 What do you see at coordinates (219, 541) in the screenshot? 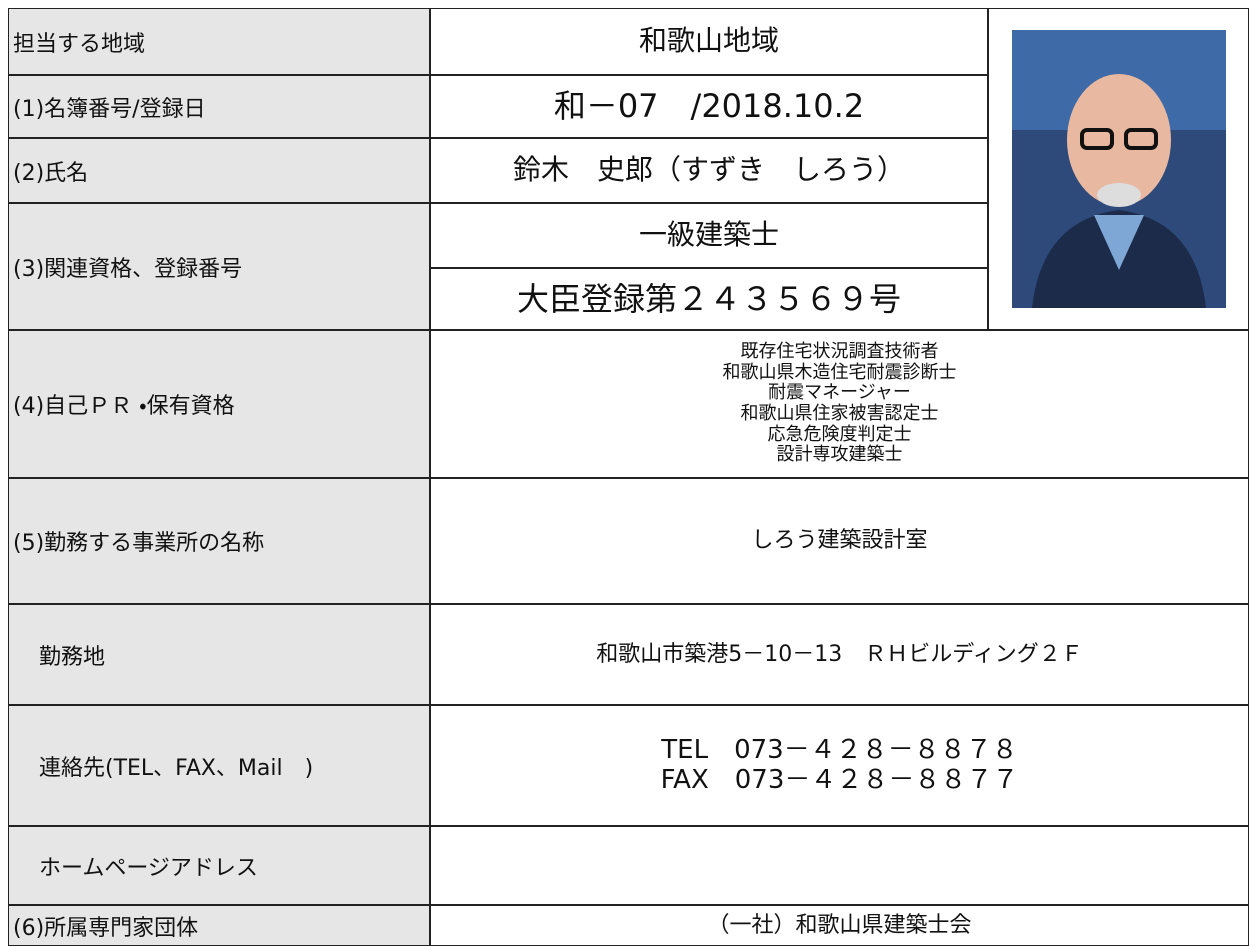
I see `row-label: (5)勤務する事業所の名称` at bounding box center [219, 541].